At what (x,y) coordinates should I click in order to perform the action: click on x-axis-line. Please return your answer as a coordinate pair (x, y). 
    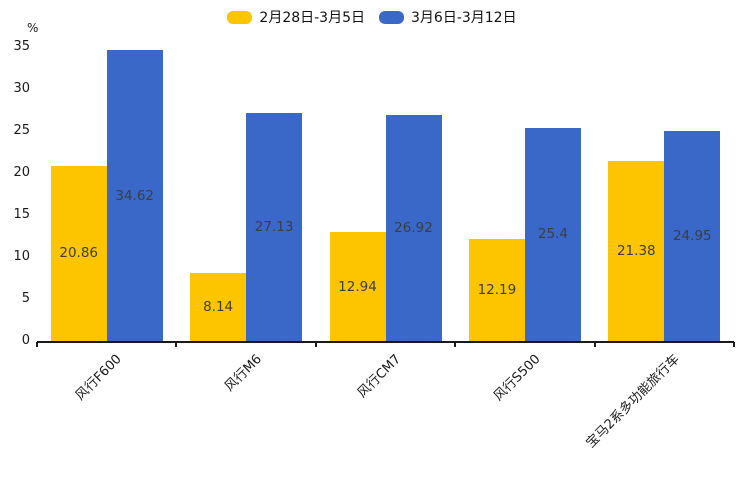
    Looking at the image, I should click on (385, 342).